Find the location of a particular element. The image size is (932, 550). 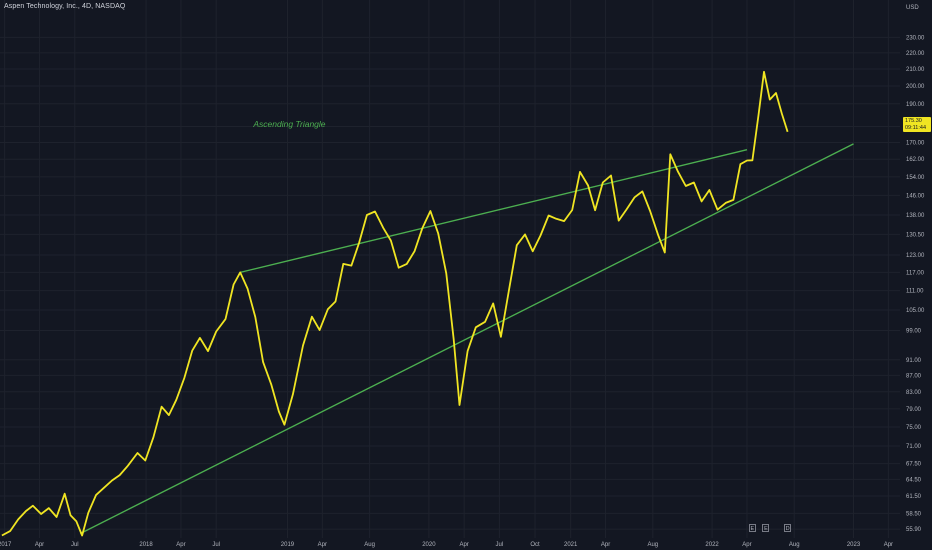

y-tick-label: 138.00 is located at coordinates (915, 216).